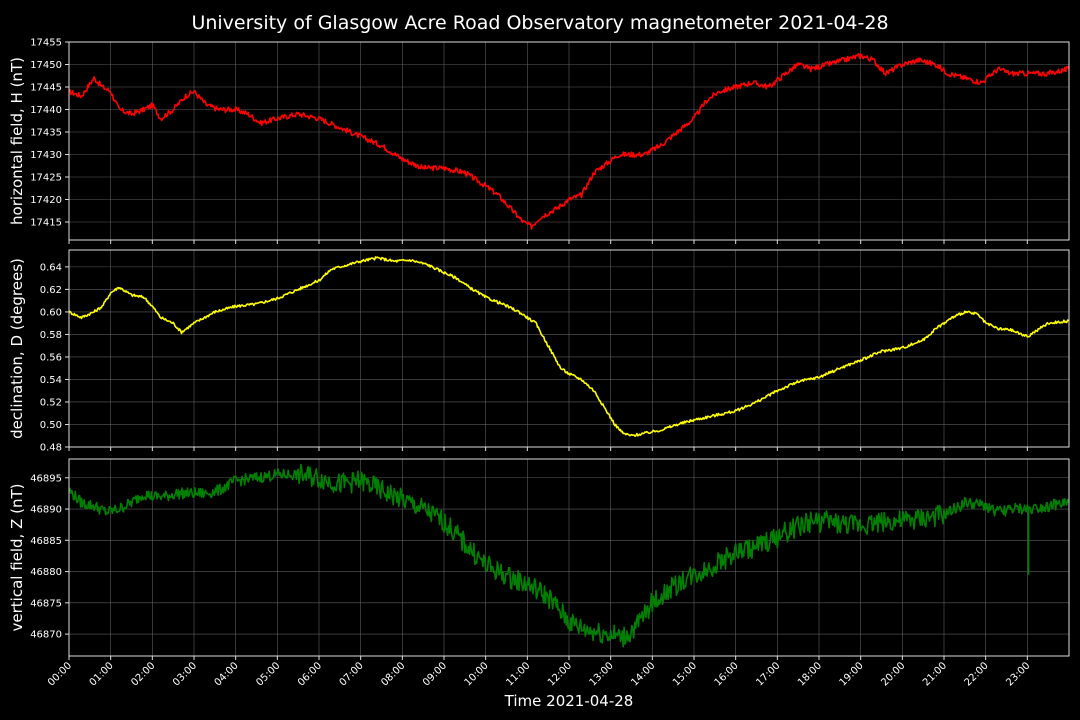 Image resolution: width=1080 pixels, height=720 pixels. What do you see at coordinates (810, 674) in the screenshot?
I see `x-tick-label: 18:00` at bounding box center [810, 674].